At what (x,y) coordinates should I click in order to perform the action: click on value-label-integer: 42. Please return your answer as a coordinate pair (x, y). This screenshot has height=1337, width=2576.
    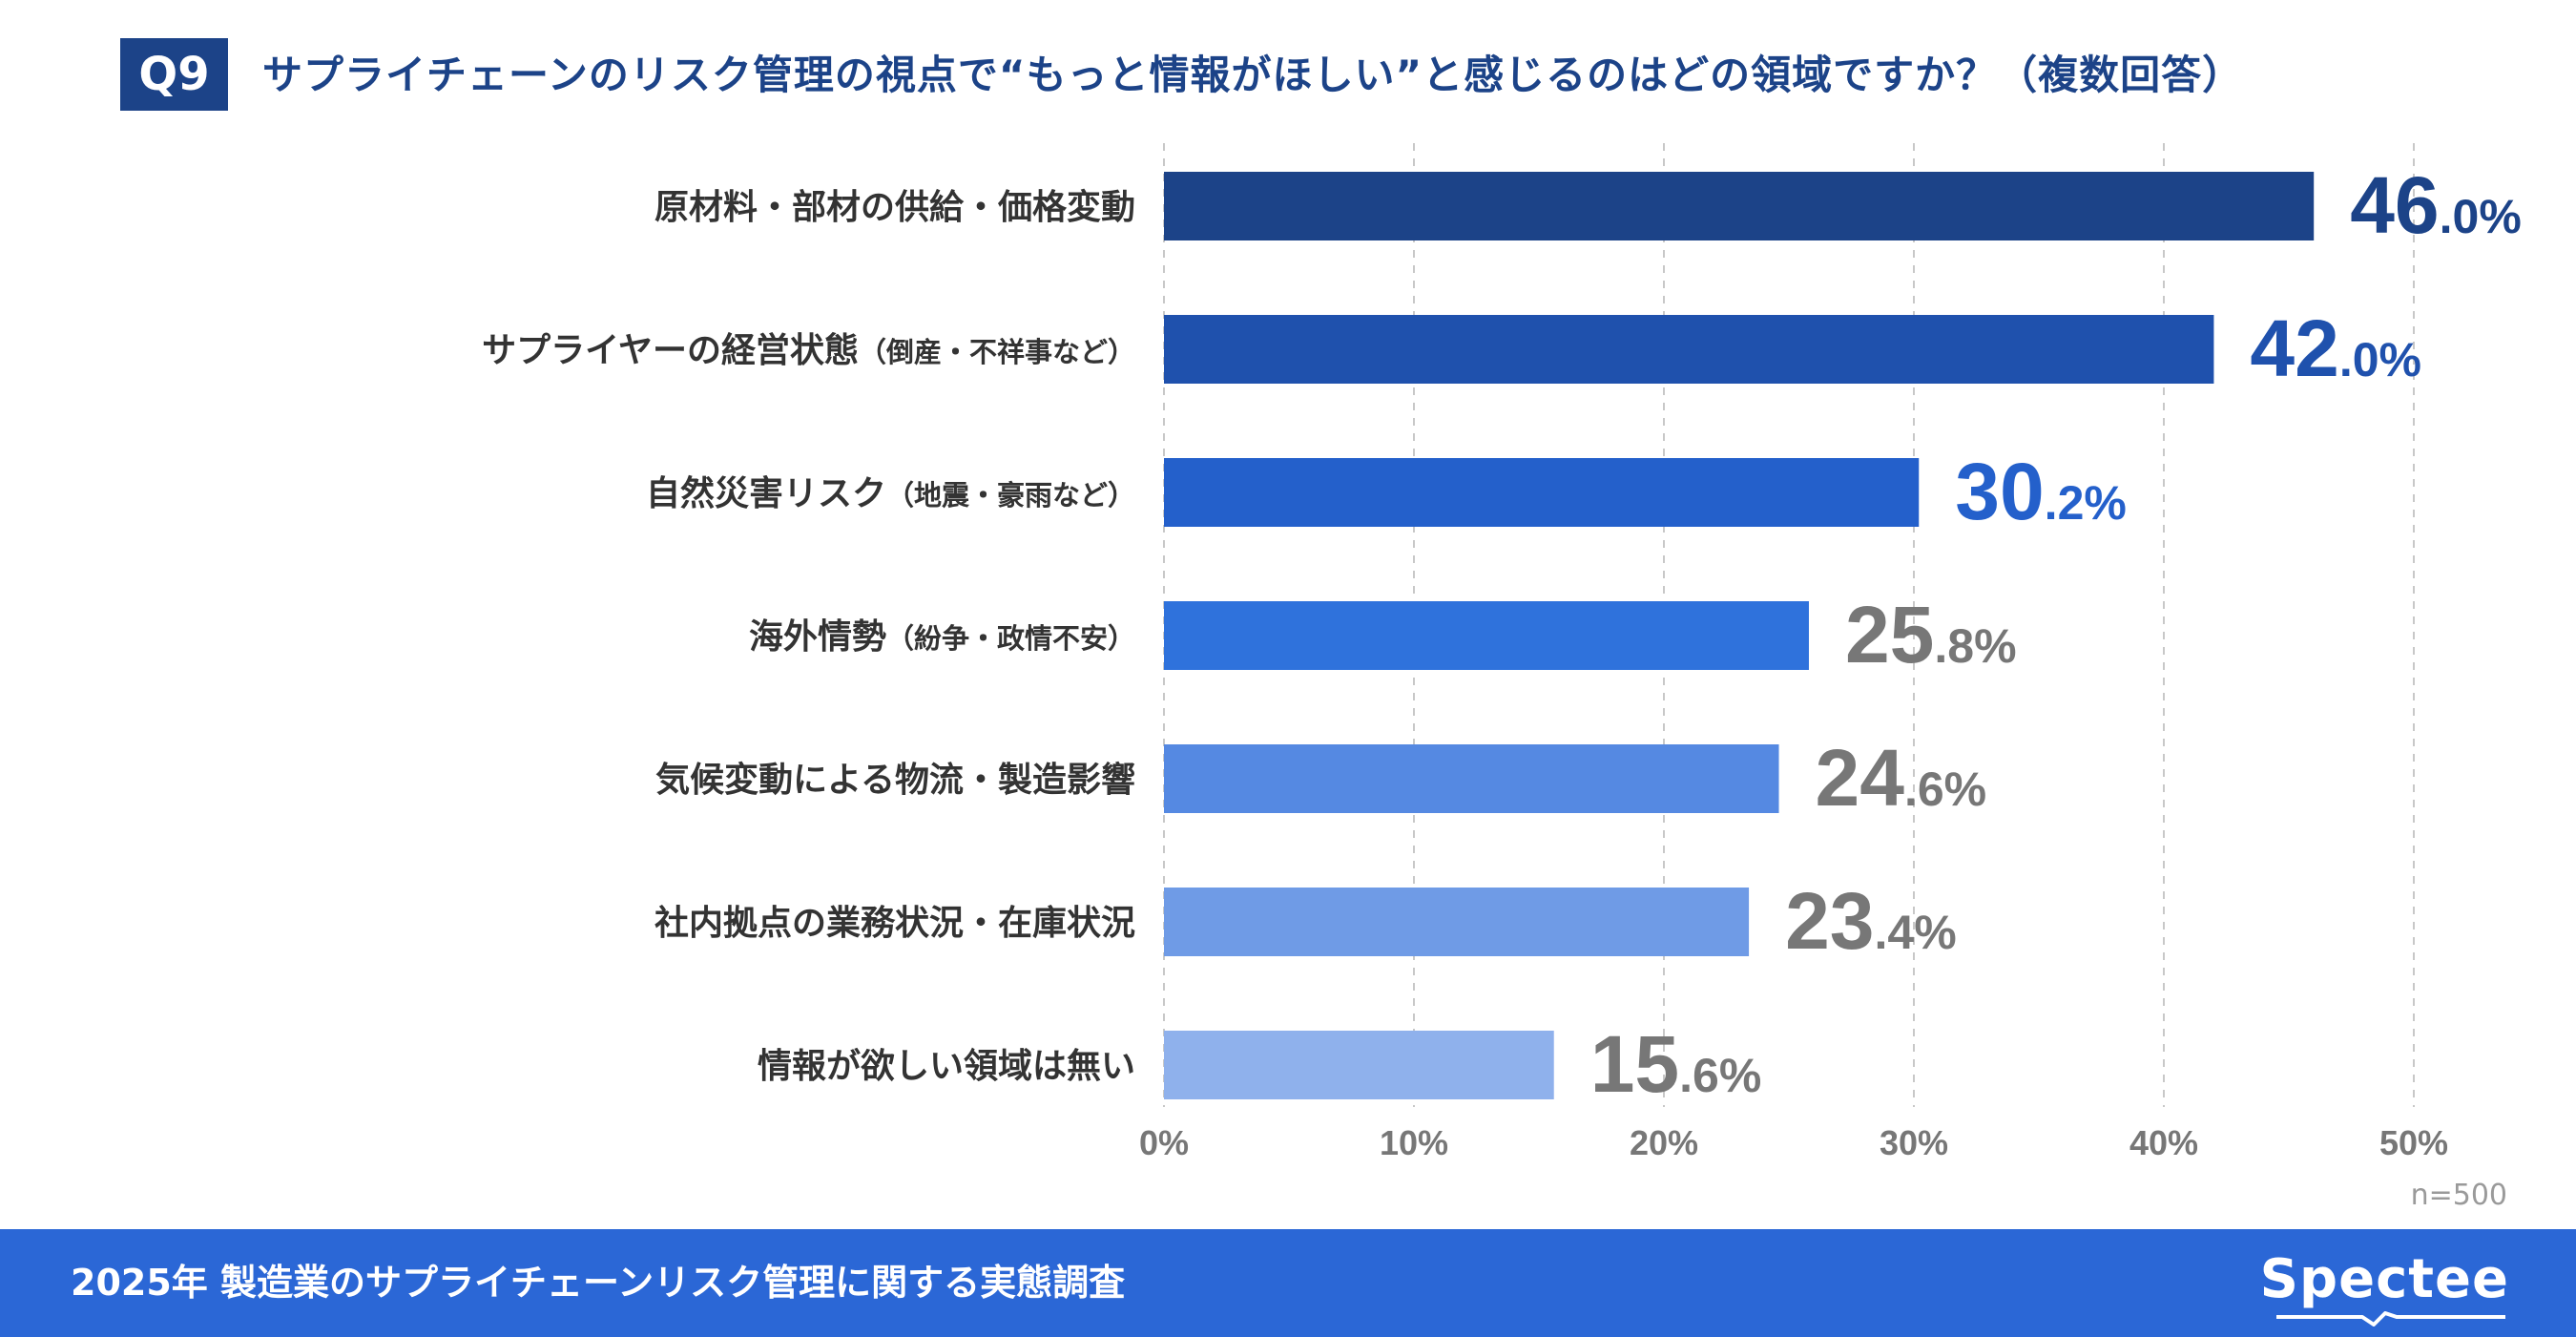
    Looking at the image, I should click on (2294, 348).